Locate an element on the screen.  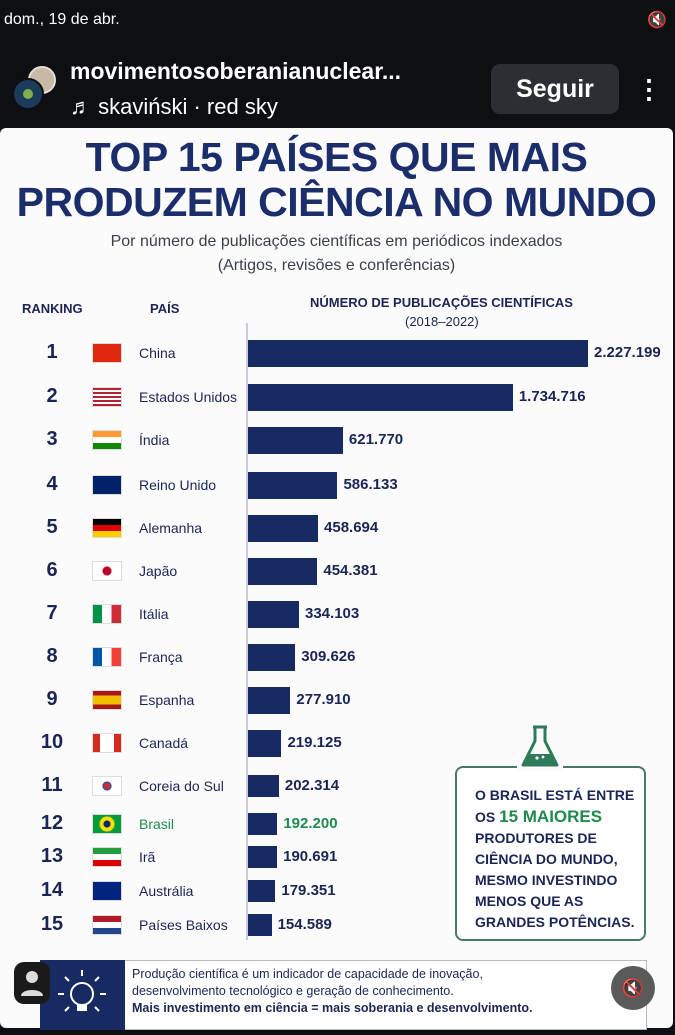
rank-number: 5 is located at coordinates (52, 527).